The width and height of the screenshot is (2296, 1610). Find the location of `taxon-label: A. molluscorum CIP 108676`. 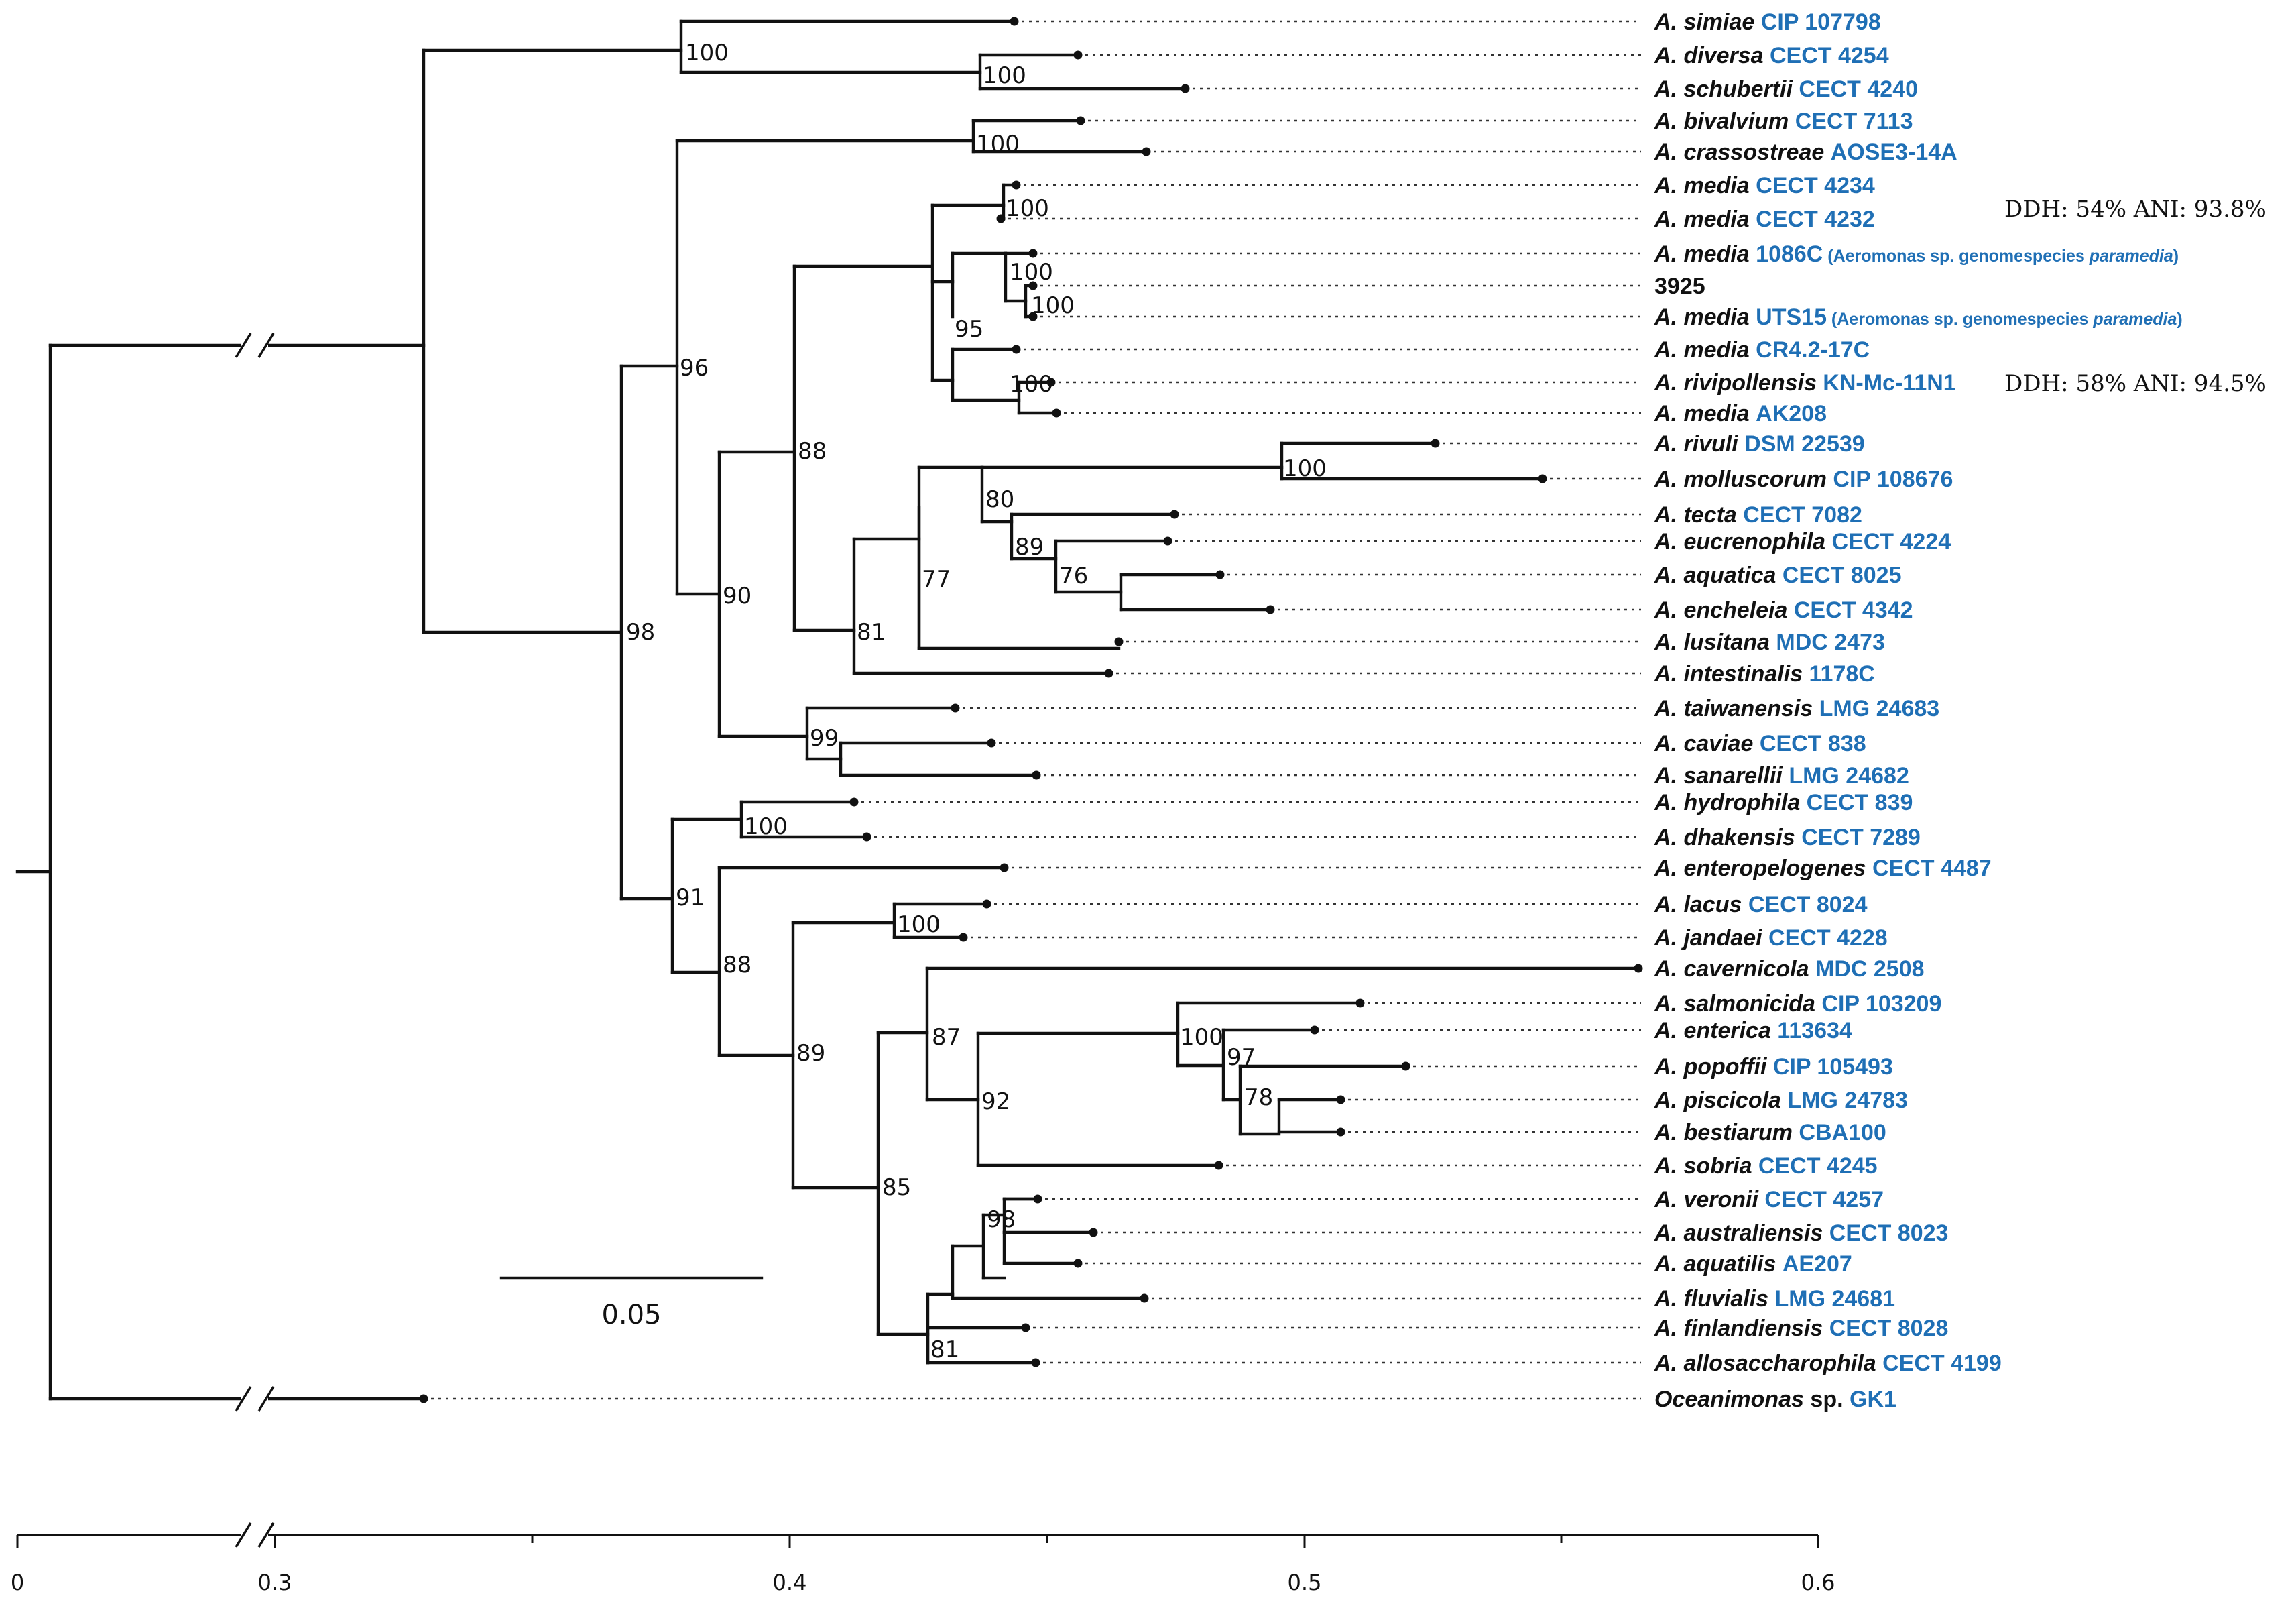

taxon-label: A. molluscorum CIP 108676 is located at coordinates (1803, 479).